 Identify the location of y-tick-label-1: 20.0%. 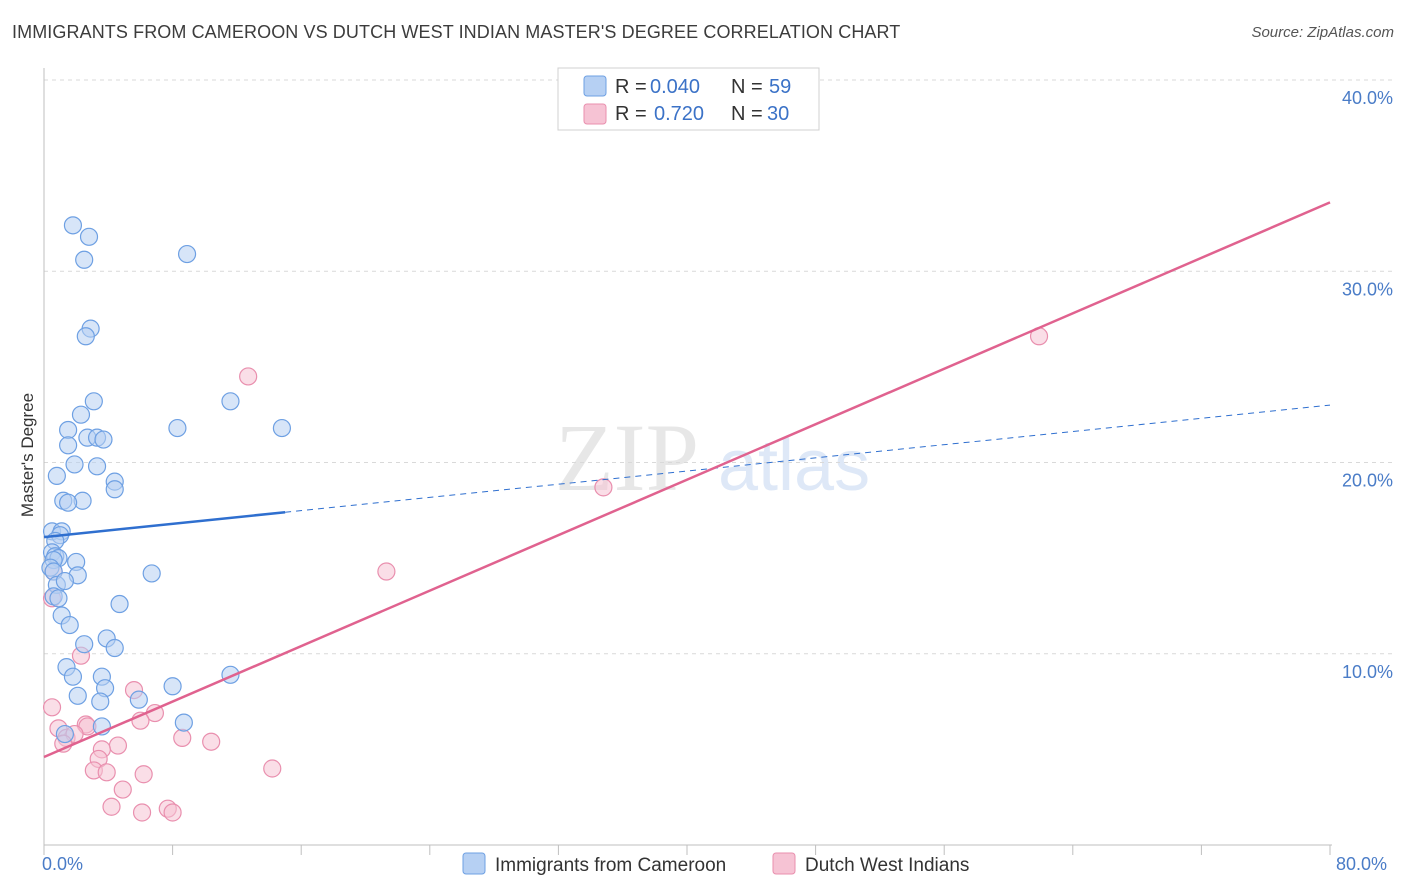
(1367, 481).